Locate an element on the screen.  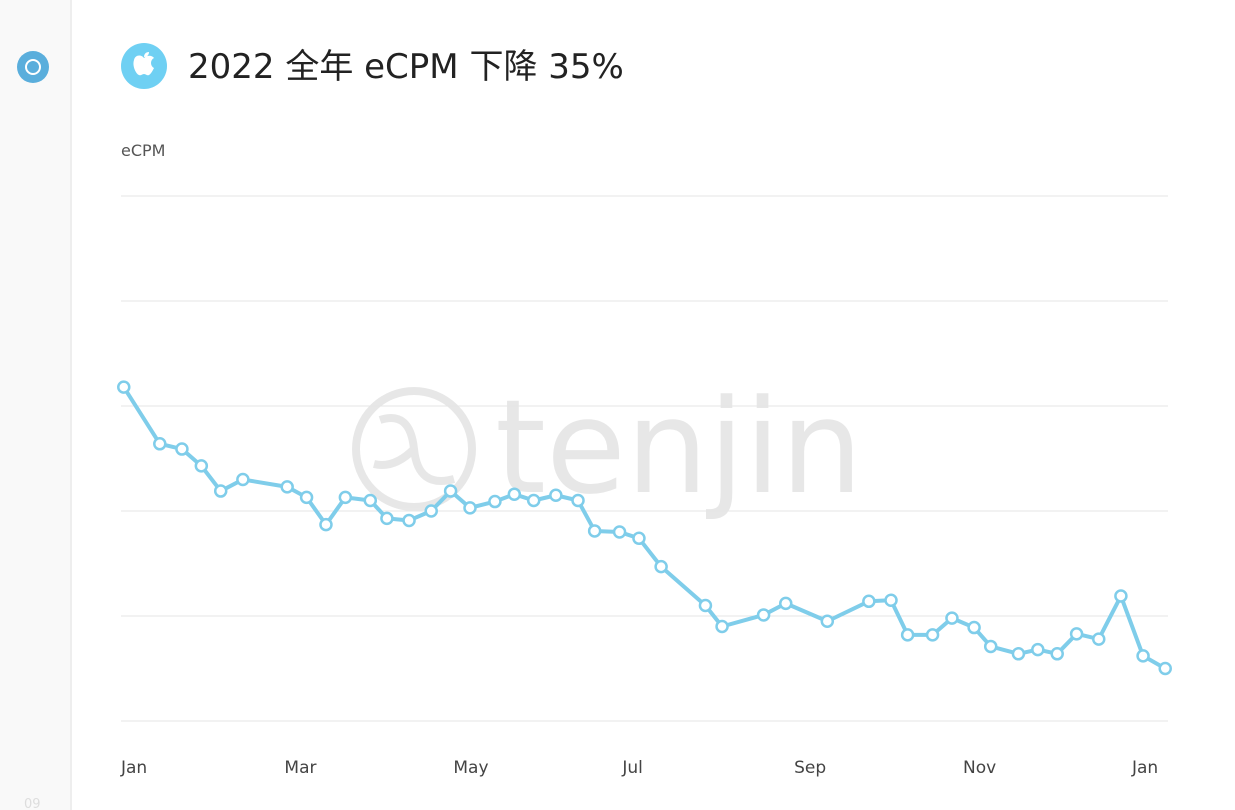
watermark is located at coordinates (414, 449).